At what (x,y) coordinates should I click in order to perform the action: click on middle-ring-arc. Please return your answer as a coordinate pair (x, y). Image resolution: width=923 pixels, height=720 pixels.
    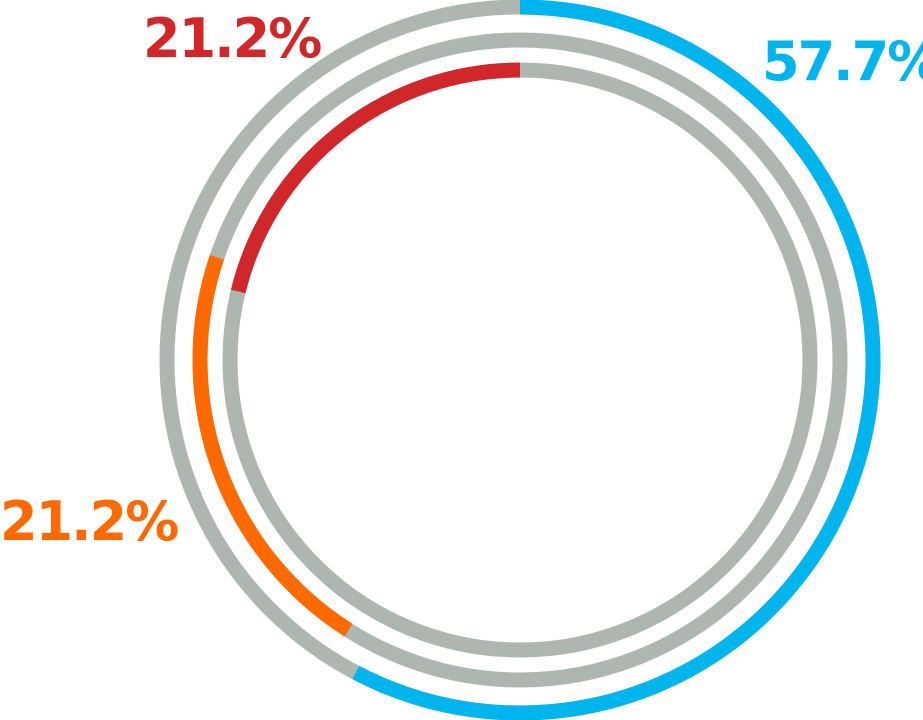
    Looking at the image, I should click on (272, 445).